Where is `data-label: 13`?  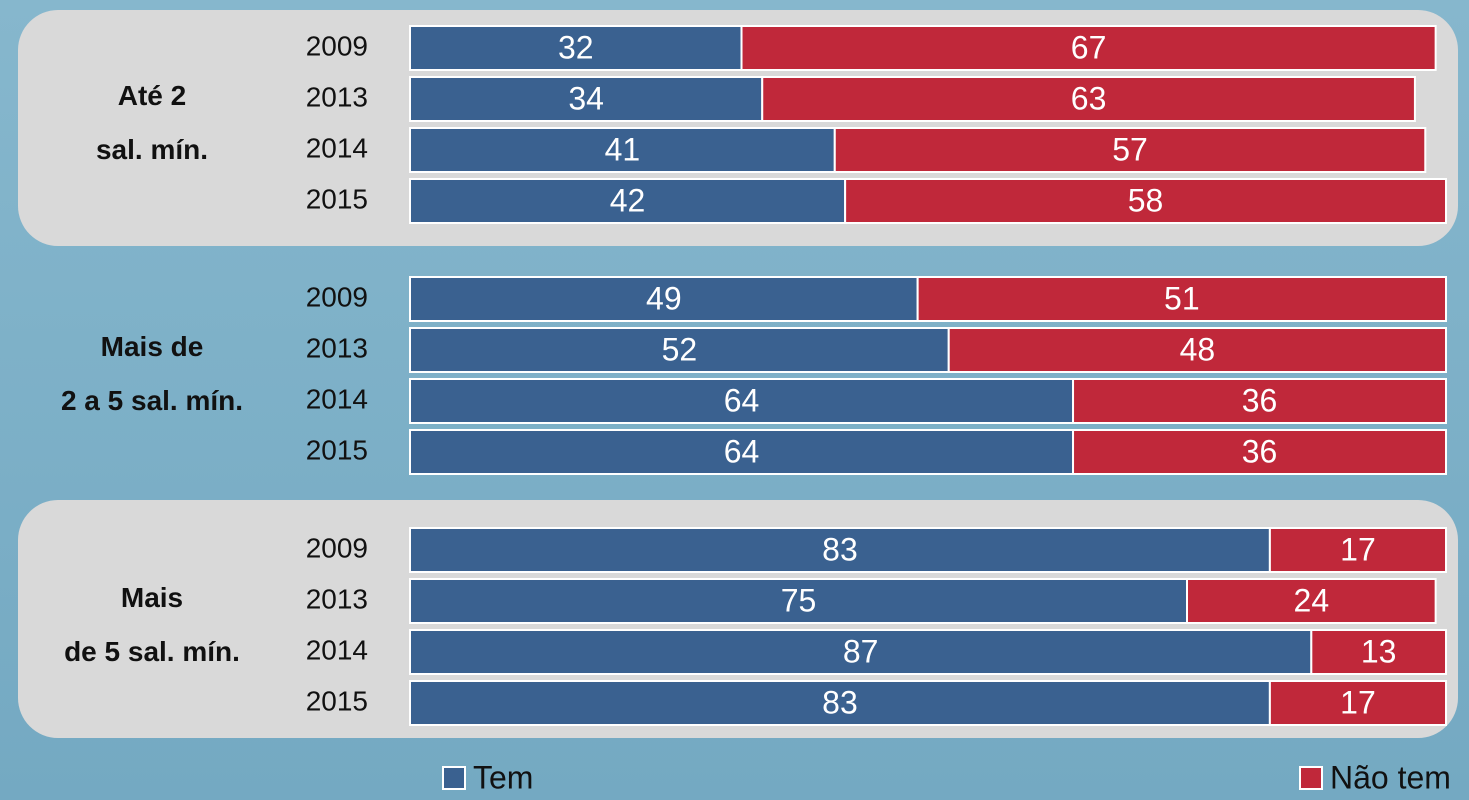
data-label: 13 is located at coordinates (1379, 651).